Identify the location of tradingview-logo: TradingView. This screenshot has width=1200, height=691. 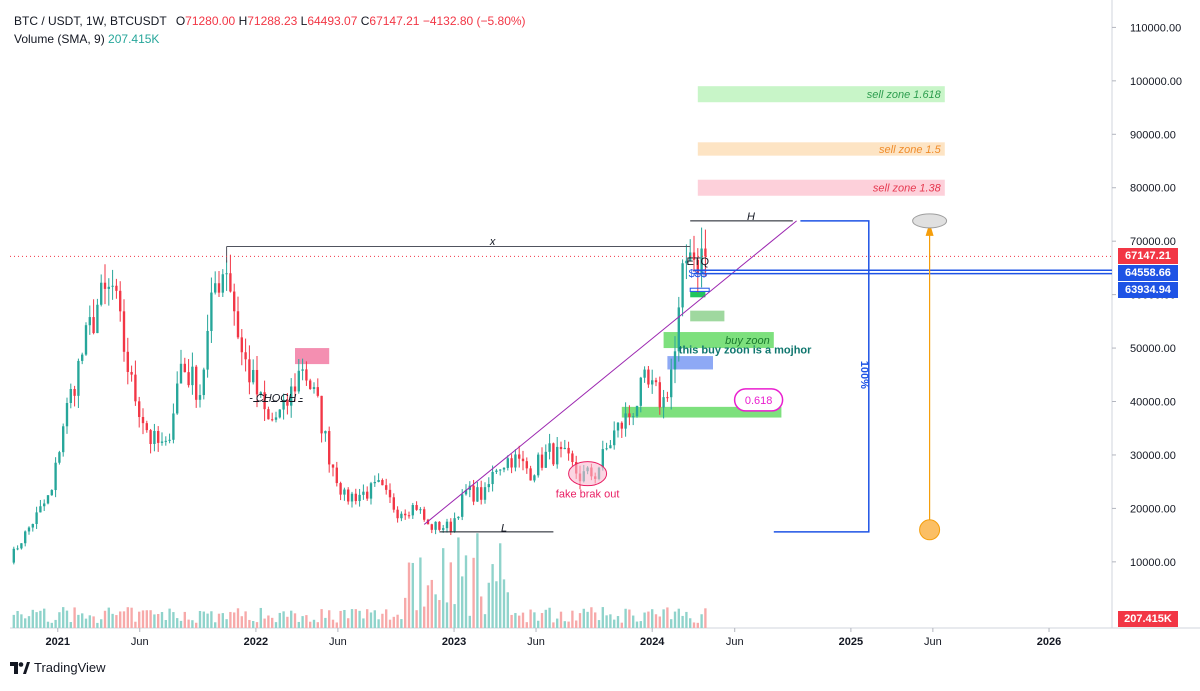
(58, 667).